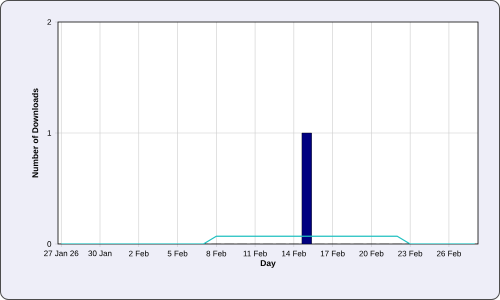 This screenshot has height=300, width=500. Describe the element at coordinates (35, 133) in the screenshot. I see `y-axis-title: Number of Downloads` at that location.